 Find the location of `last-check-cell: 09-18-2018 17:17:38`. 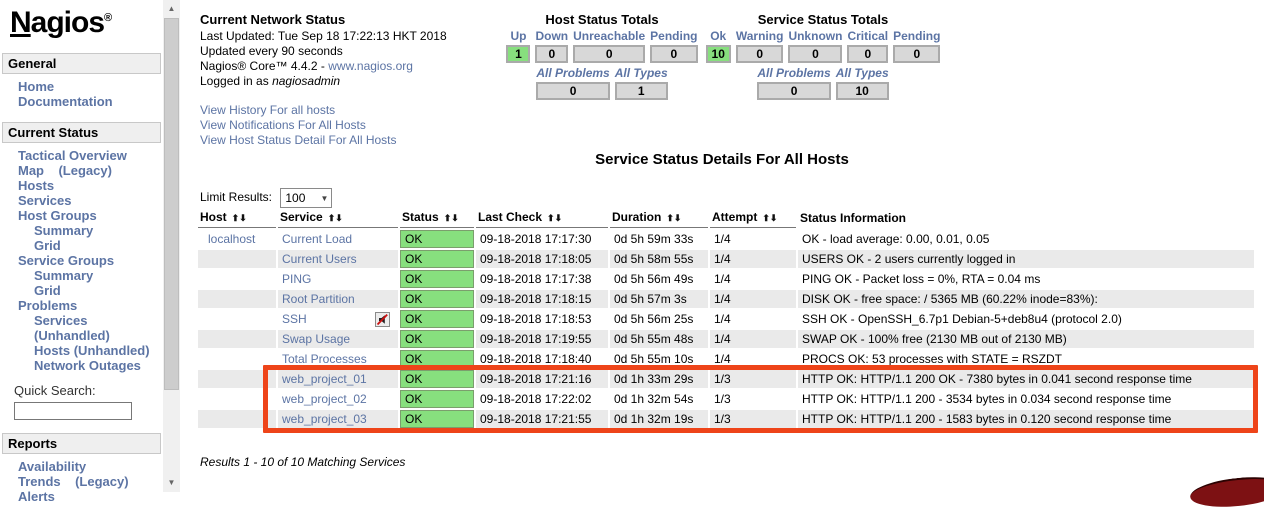

last-check-cell: 09-18-2018 17:17:38 is located at coordinates (542, 279).